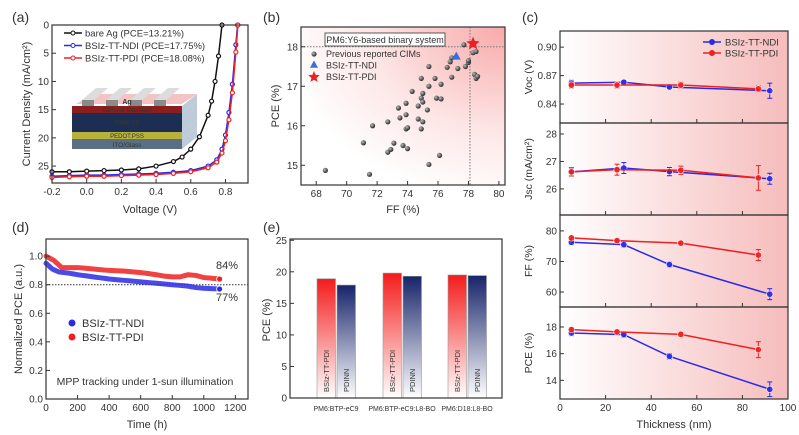  What do you see at coordinates (282, 272) in the screenshot?
I see `y-tick-label: 20` at bounding box center [282, 272].